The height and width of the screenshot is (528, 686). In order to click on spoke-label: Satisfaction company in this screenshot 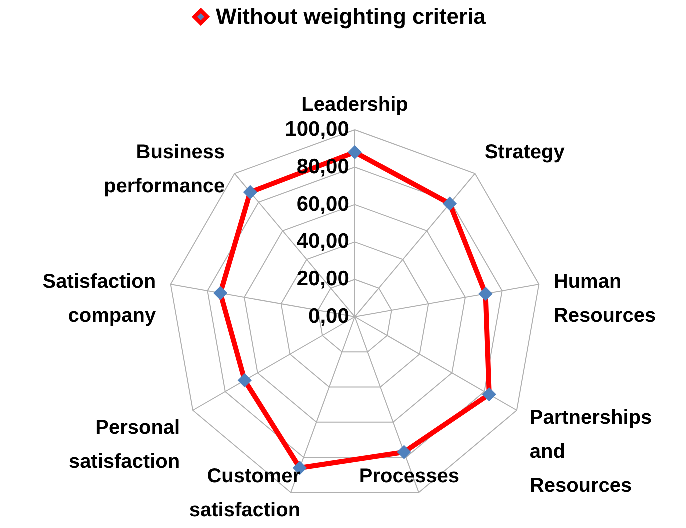, I will do `click(99, 298)`.